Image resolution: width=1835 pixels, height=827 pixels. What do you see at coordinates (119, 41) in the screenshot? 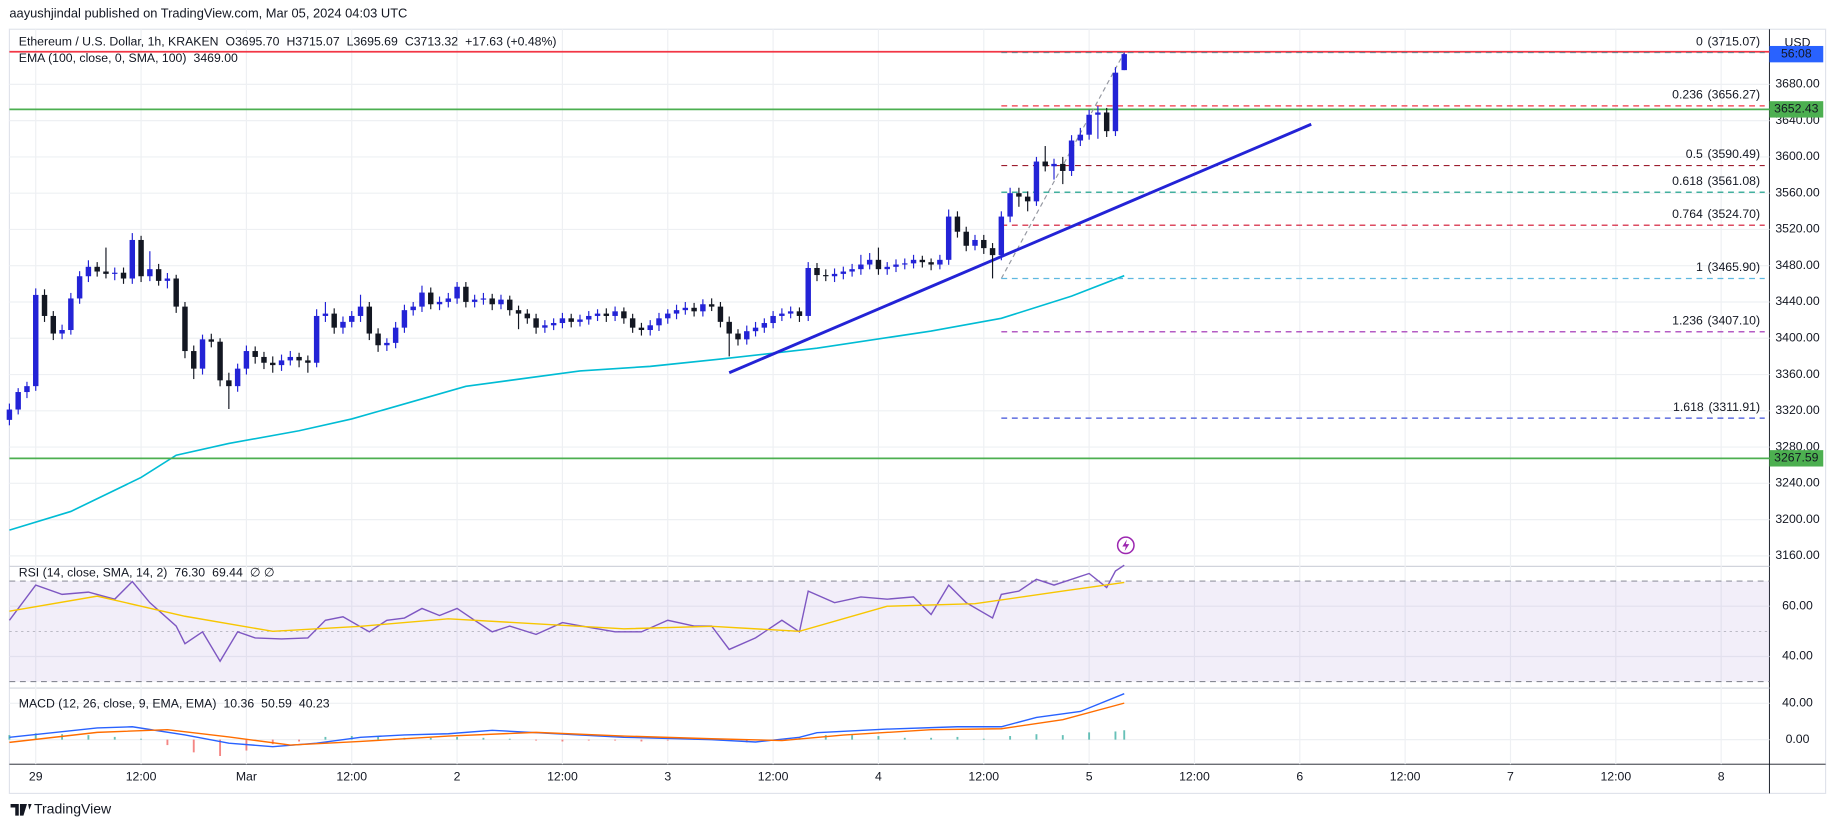
I see `chart-title: Ethereum / U.S. Dollar, 1h, KRAKEN` at bounding box center [119, 41].